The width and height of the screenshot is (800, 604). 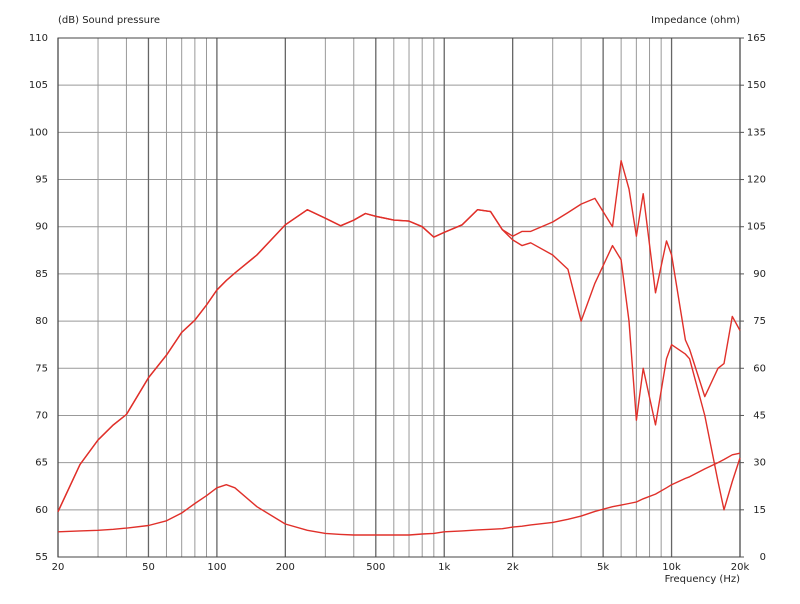 What do you see at coordinates (759, 368) in the screenshot?
I see `y2-tick-label: 60` at bounding box center [759, 368].